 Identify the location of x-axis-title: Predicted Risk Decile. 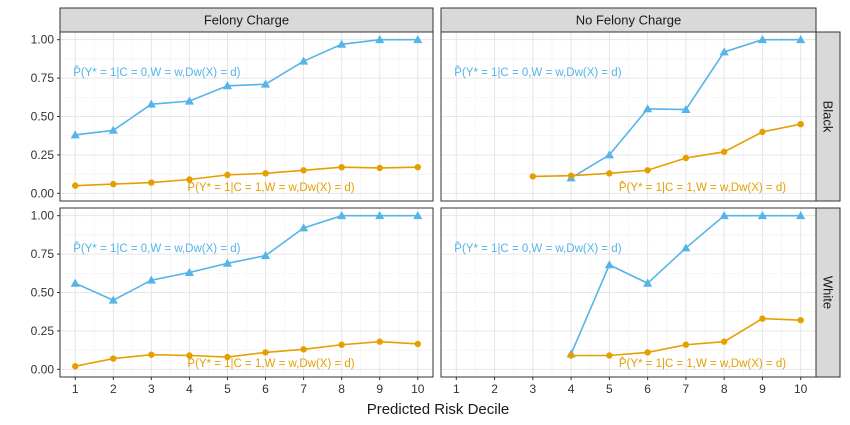
(438, 409).